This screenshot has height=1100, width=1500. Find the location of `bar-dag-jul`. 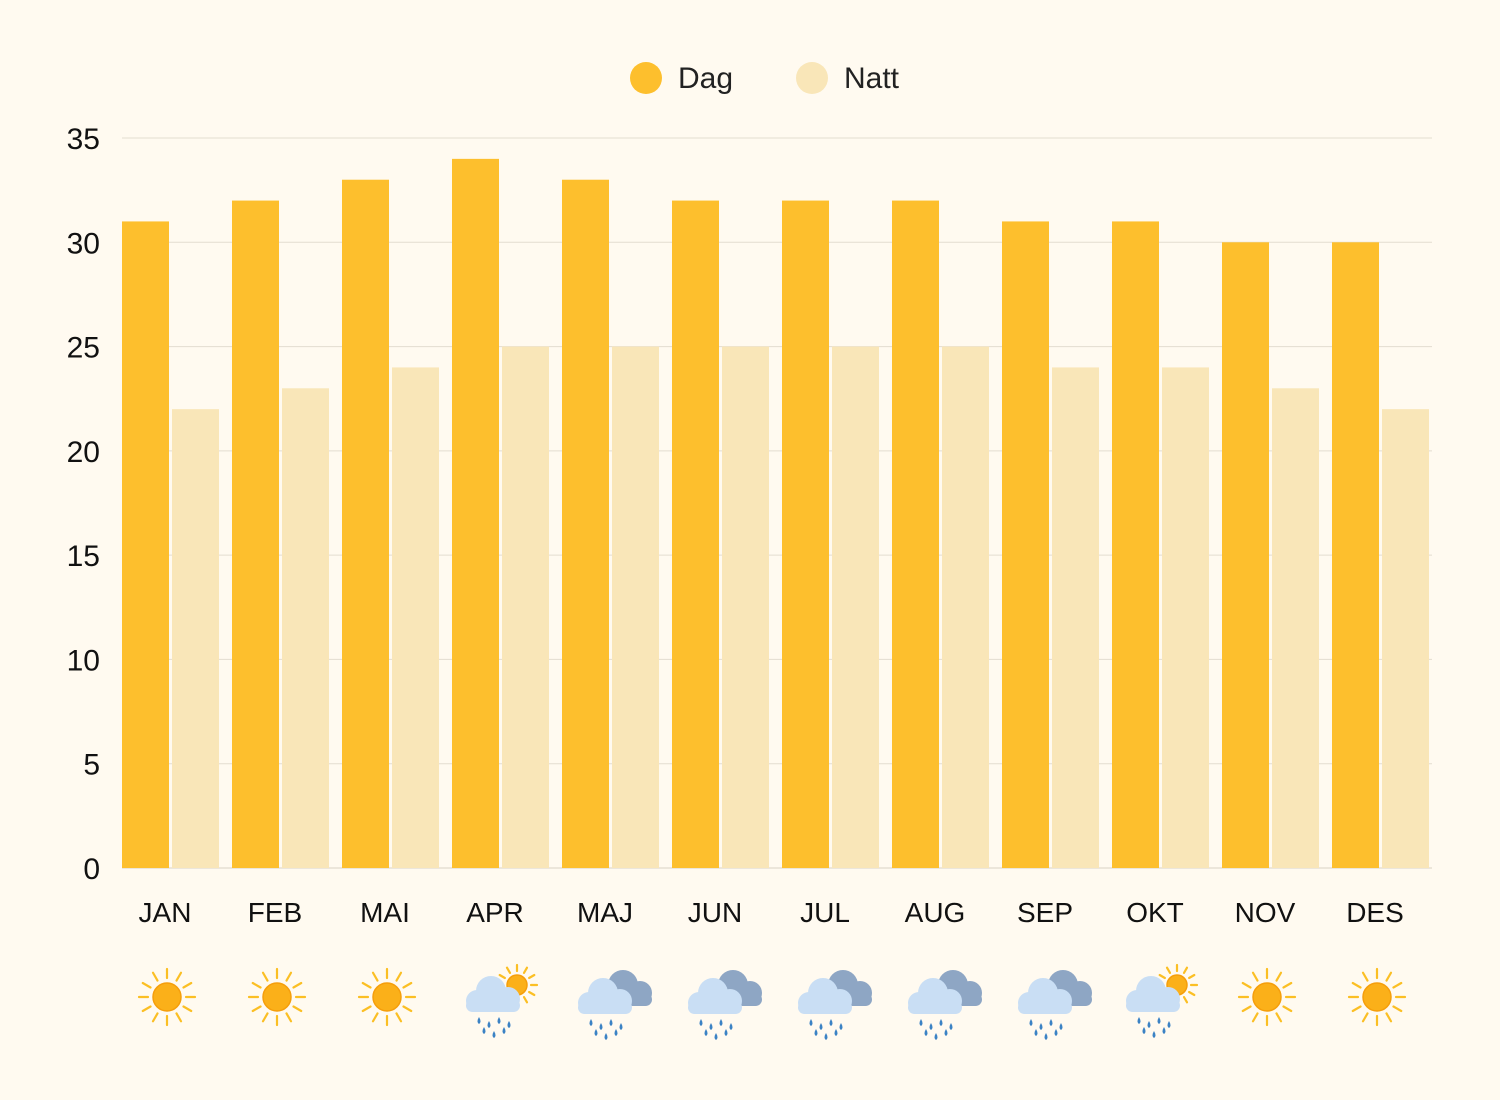

bar-dag-jul is located at coordinates (805, 534).